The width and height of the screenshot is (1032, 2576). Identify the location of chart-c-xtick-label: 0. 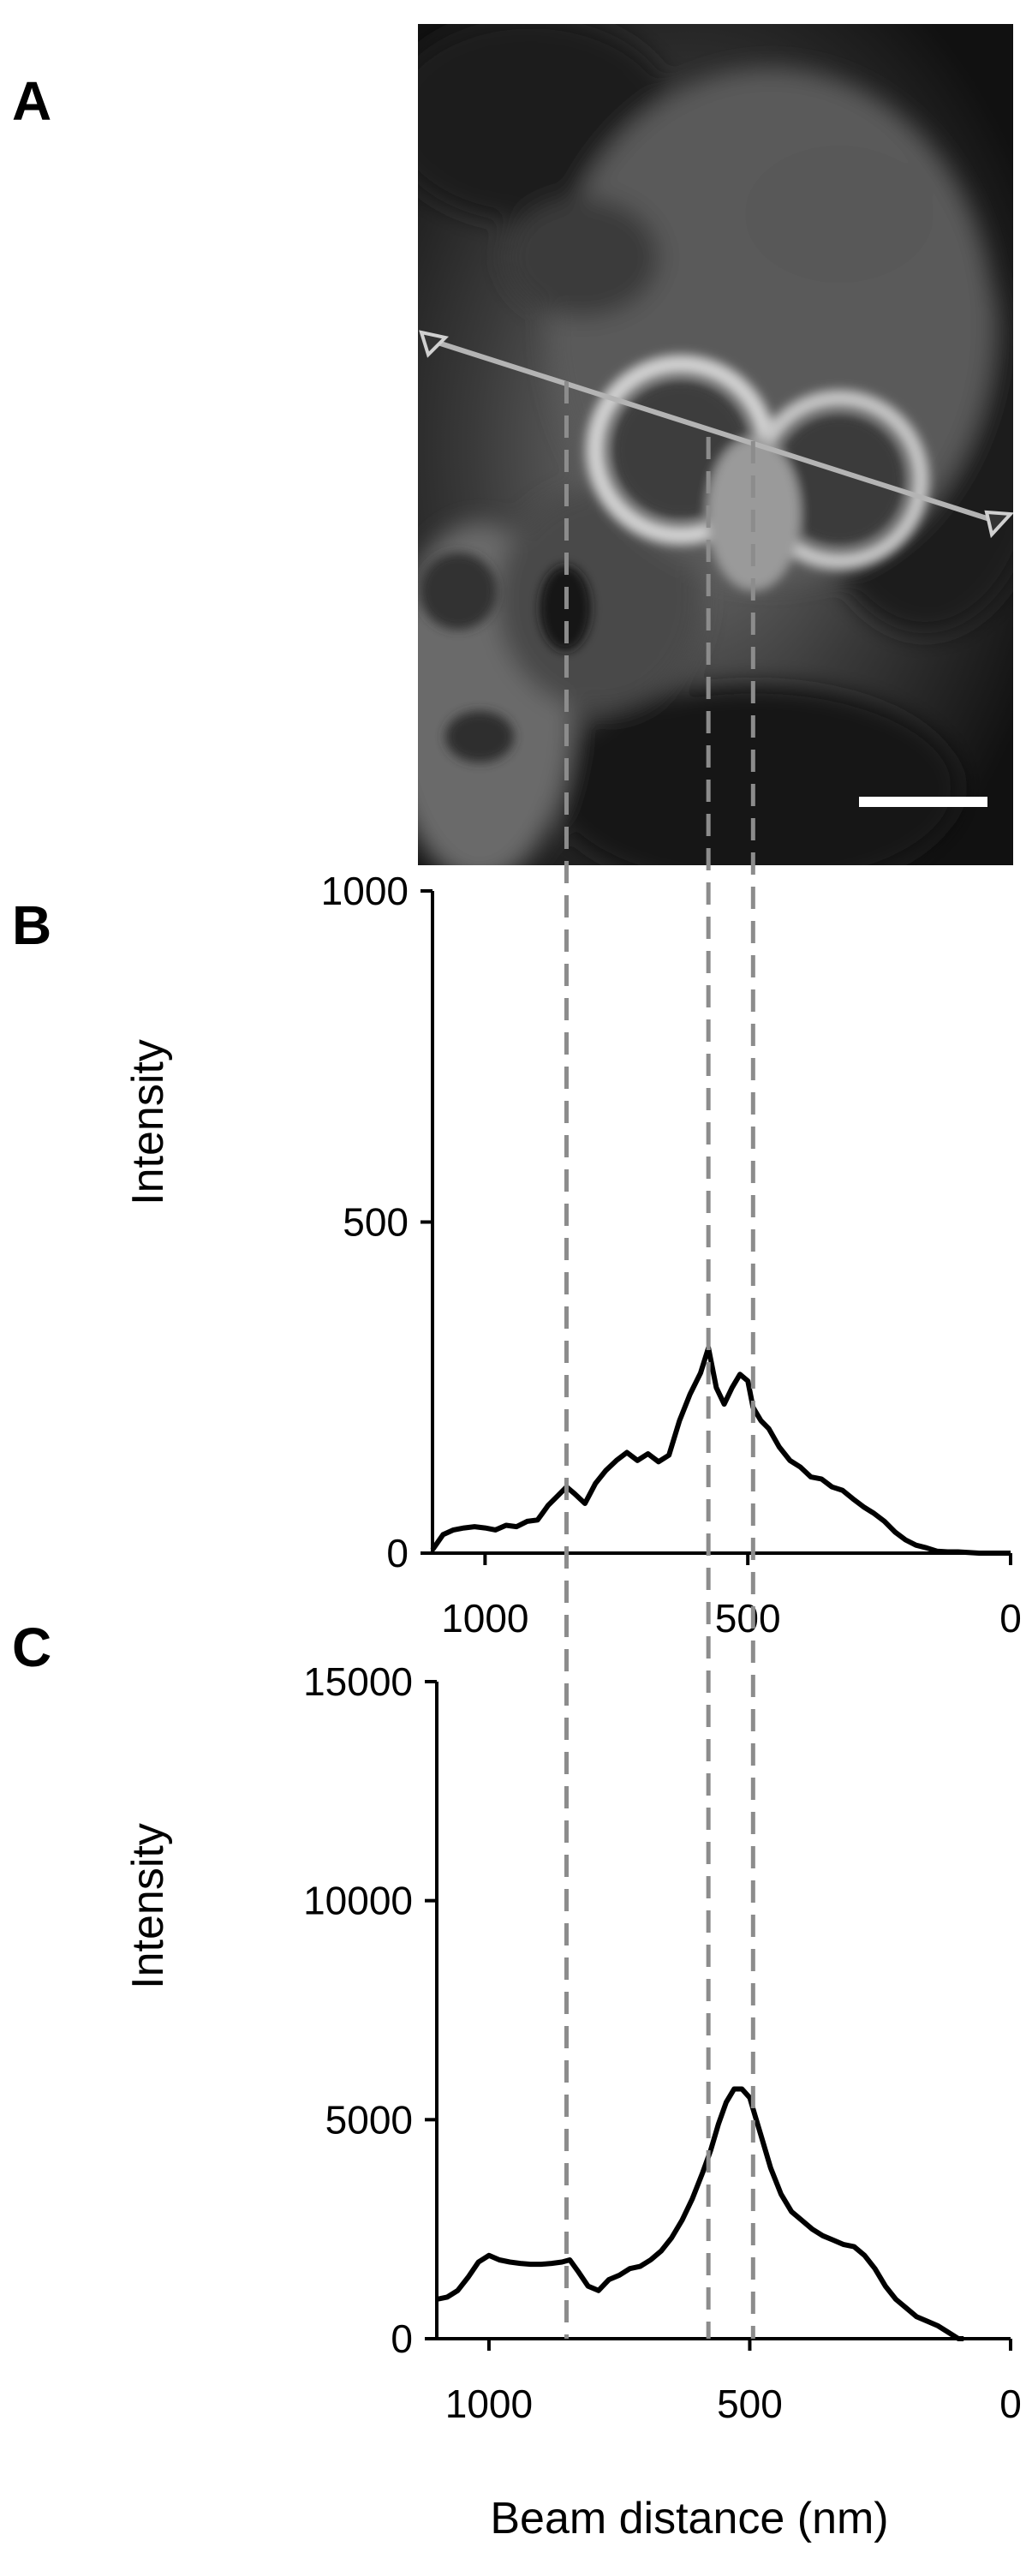
(1011, 2404).